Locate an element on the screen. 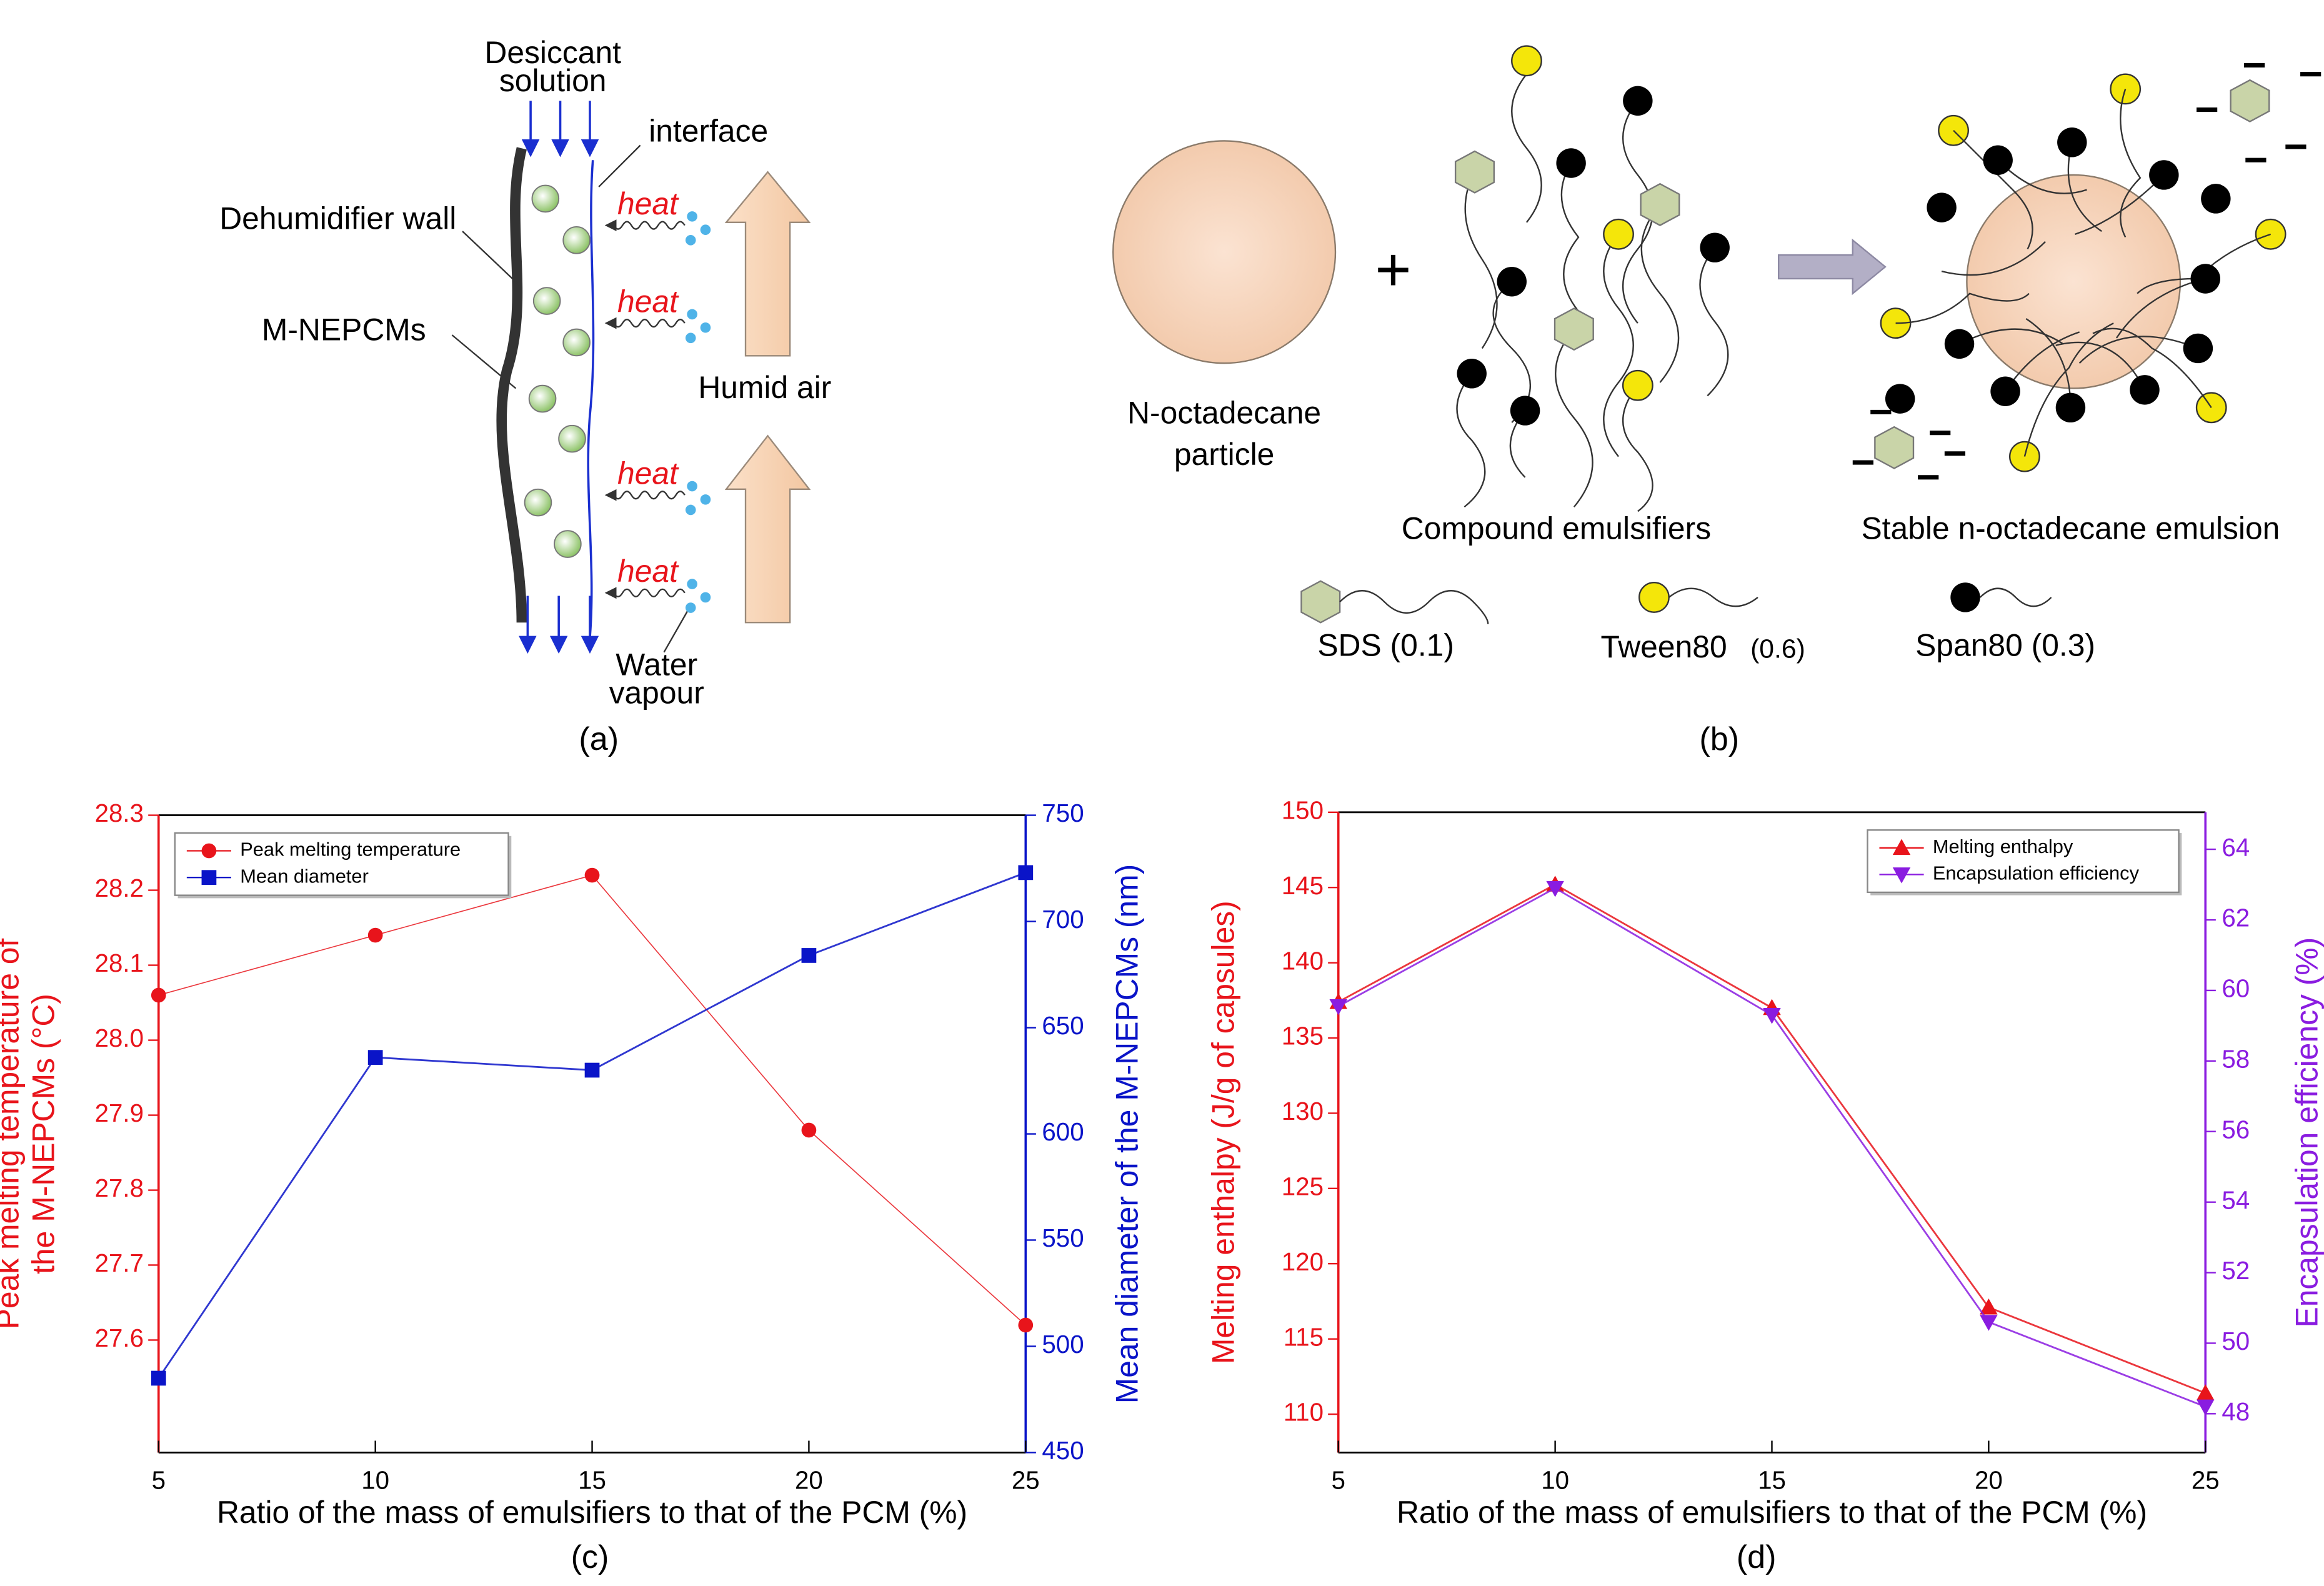 The image size is (2324, 1586). legend-box is located at coordinates (2023, 862).